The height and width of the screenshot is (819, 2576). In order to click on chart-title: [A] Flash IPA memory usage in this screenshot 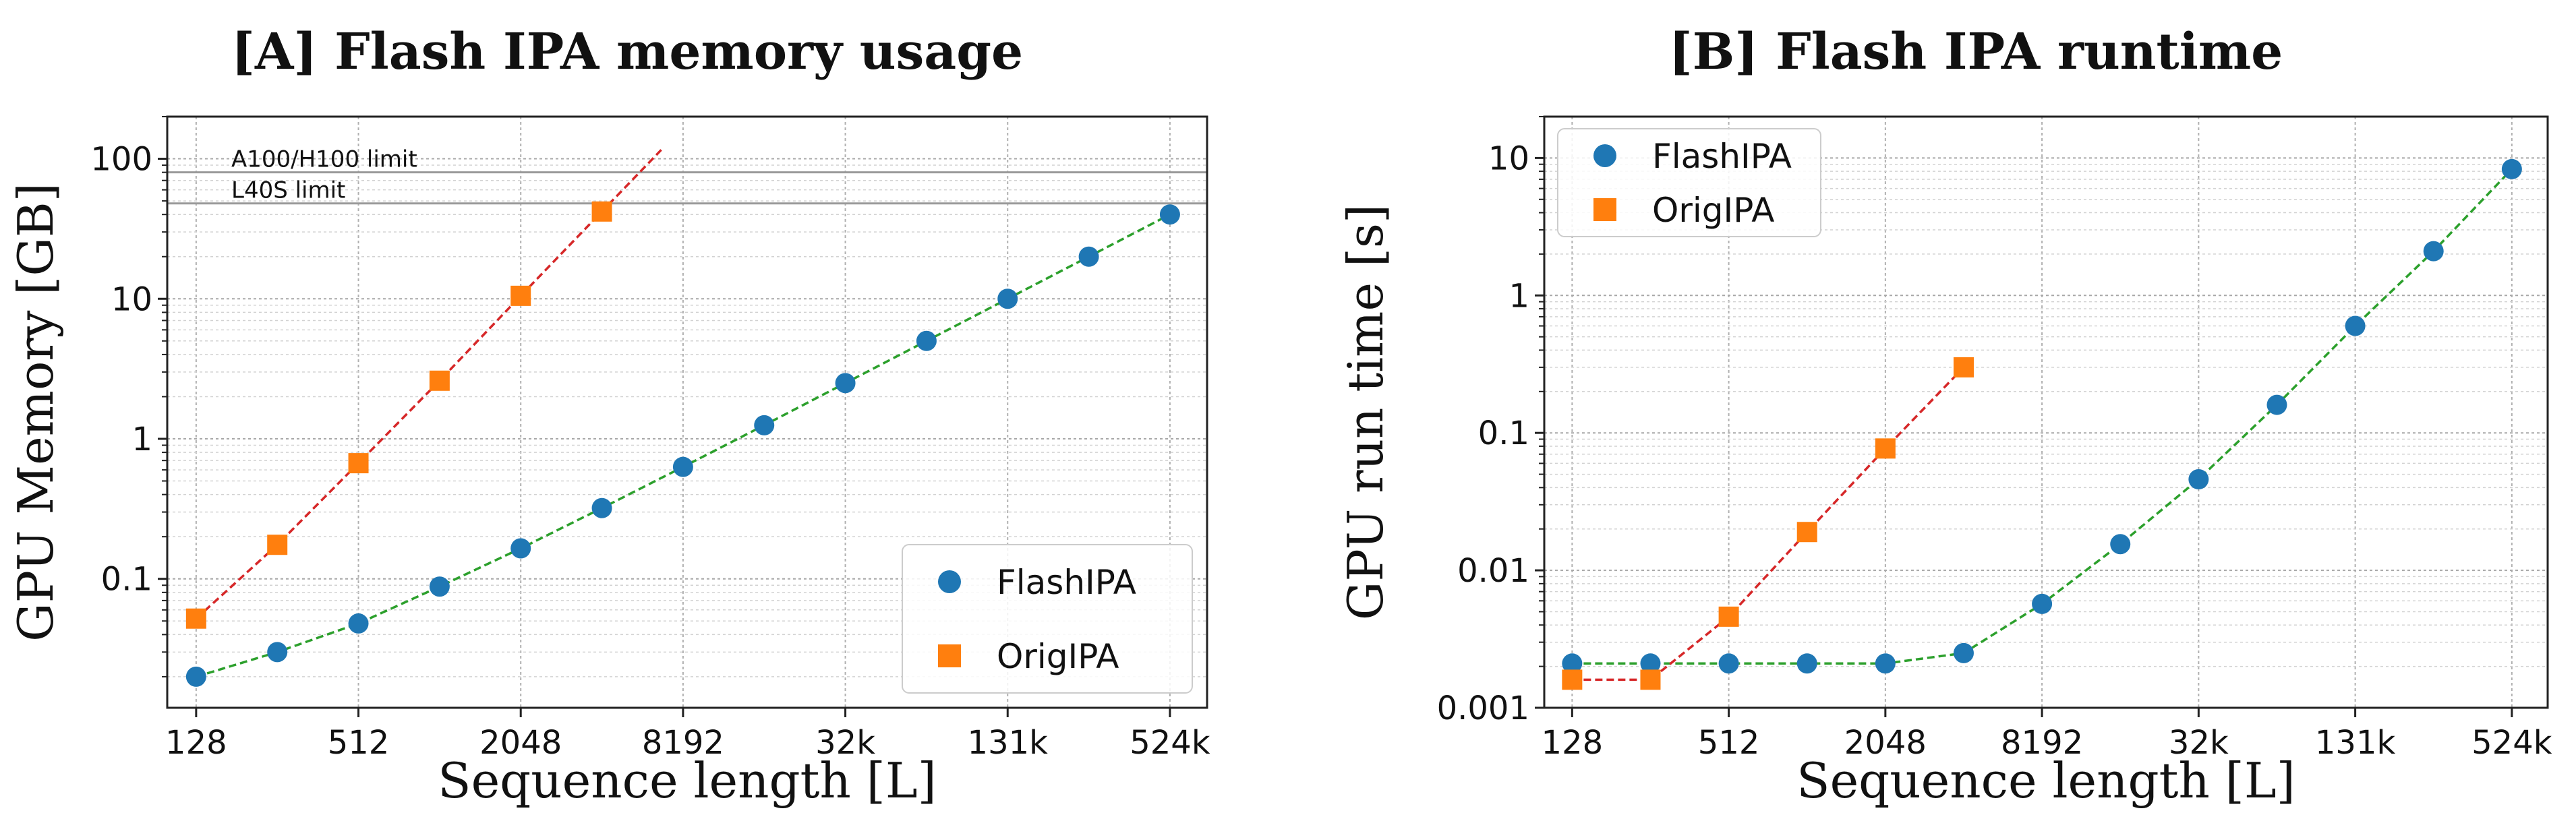, I will do `click(627, 52)`.